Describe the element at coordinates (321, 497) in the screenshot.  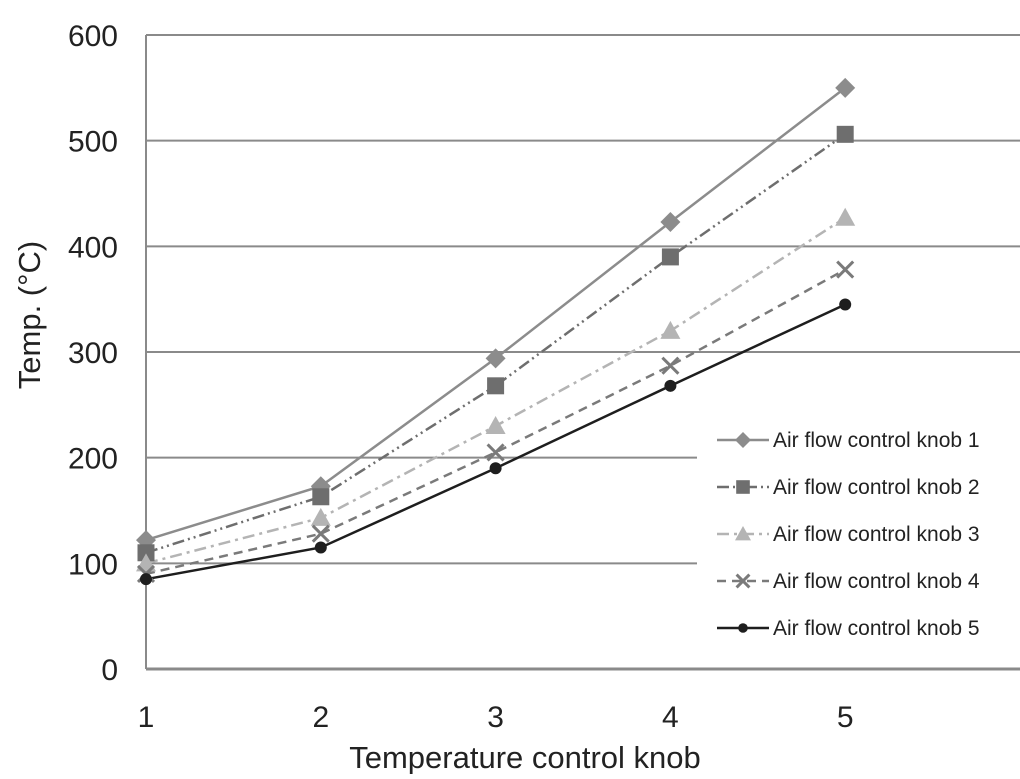
I see `data-point-s2-x2` at that location.